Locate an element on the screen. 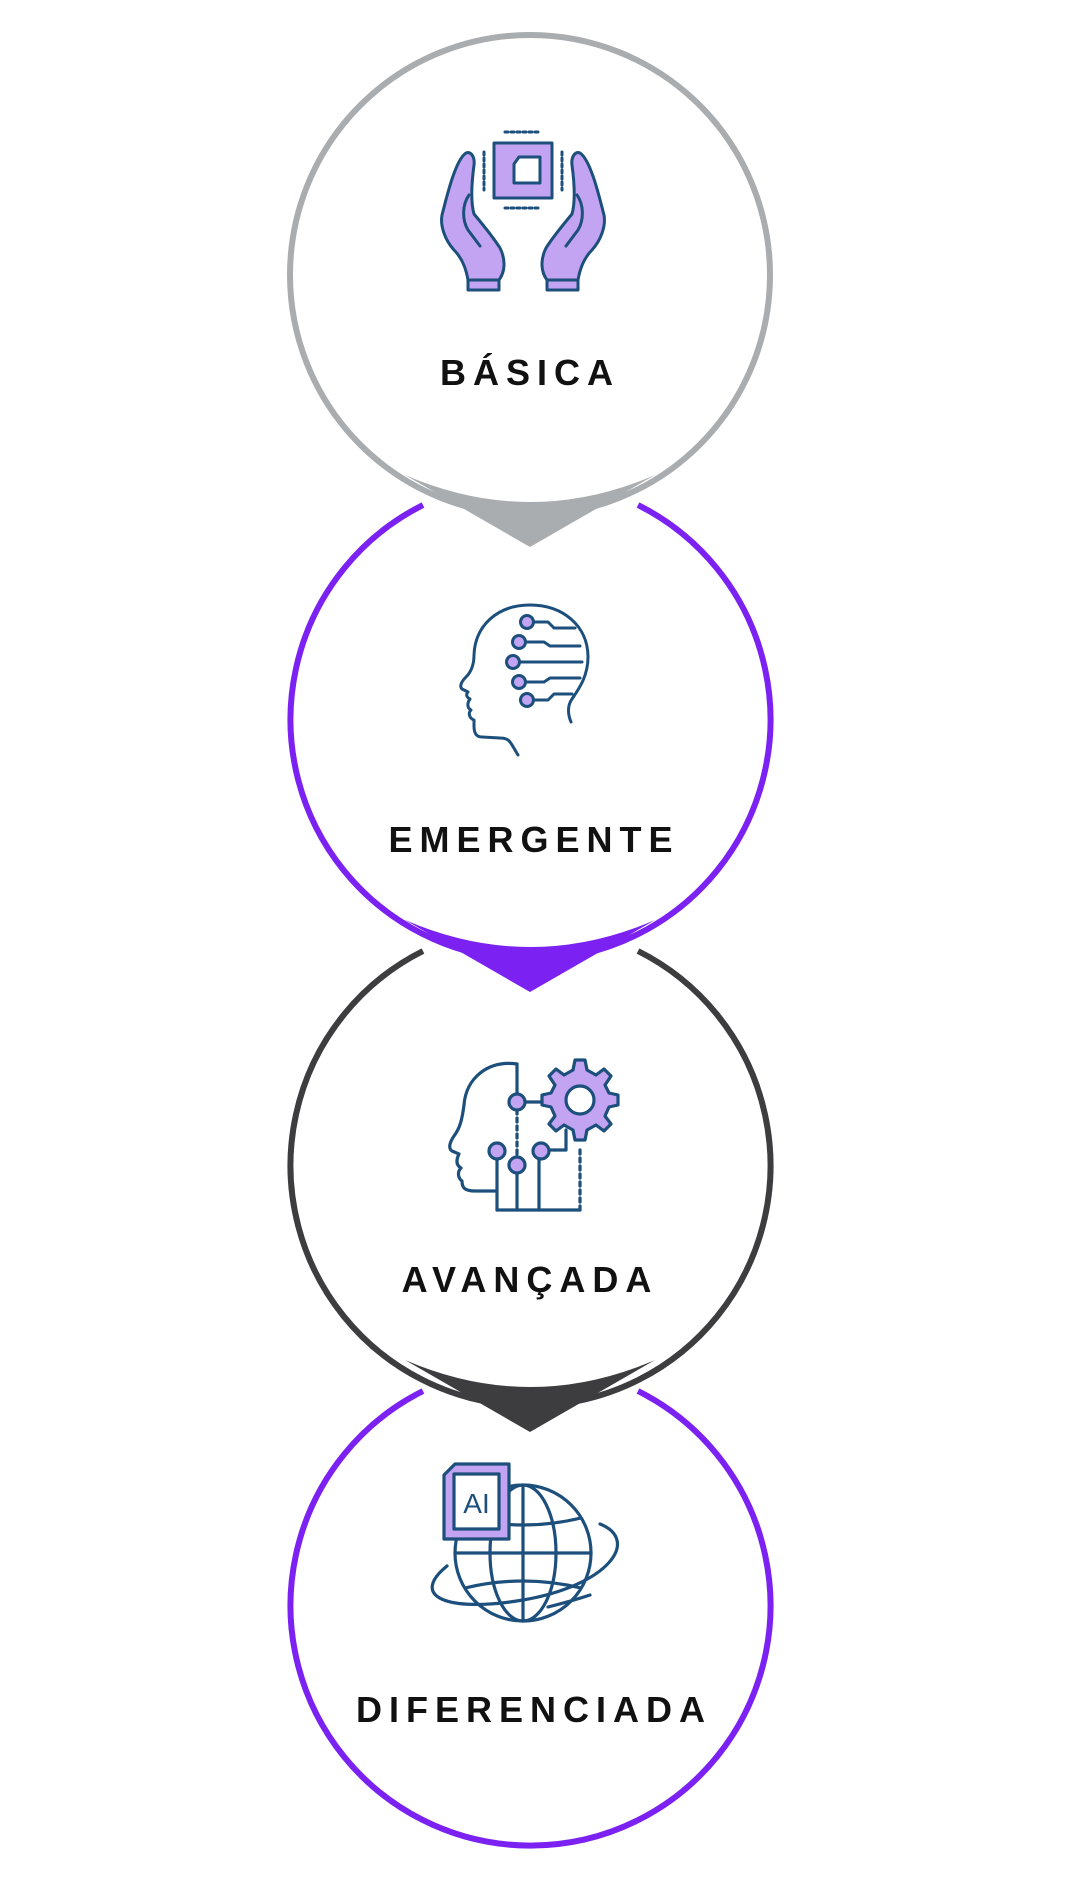 The height and width of the screenshot is (1883, 1081). stage-avancada: AVANÇADA is located at coordinates (530, 1190).